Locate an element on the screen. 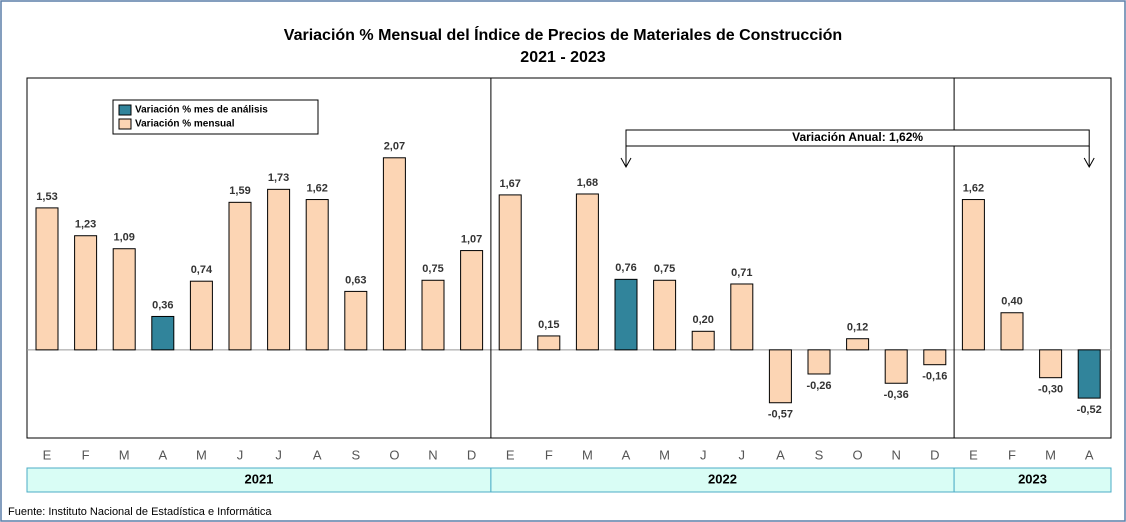 This screenshot has height=522, width=1126. year-label: 2023 is located at coordinates (1032, 478).